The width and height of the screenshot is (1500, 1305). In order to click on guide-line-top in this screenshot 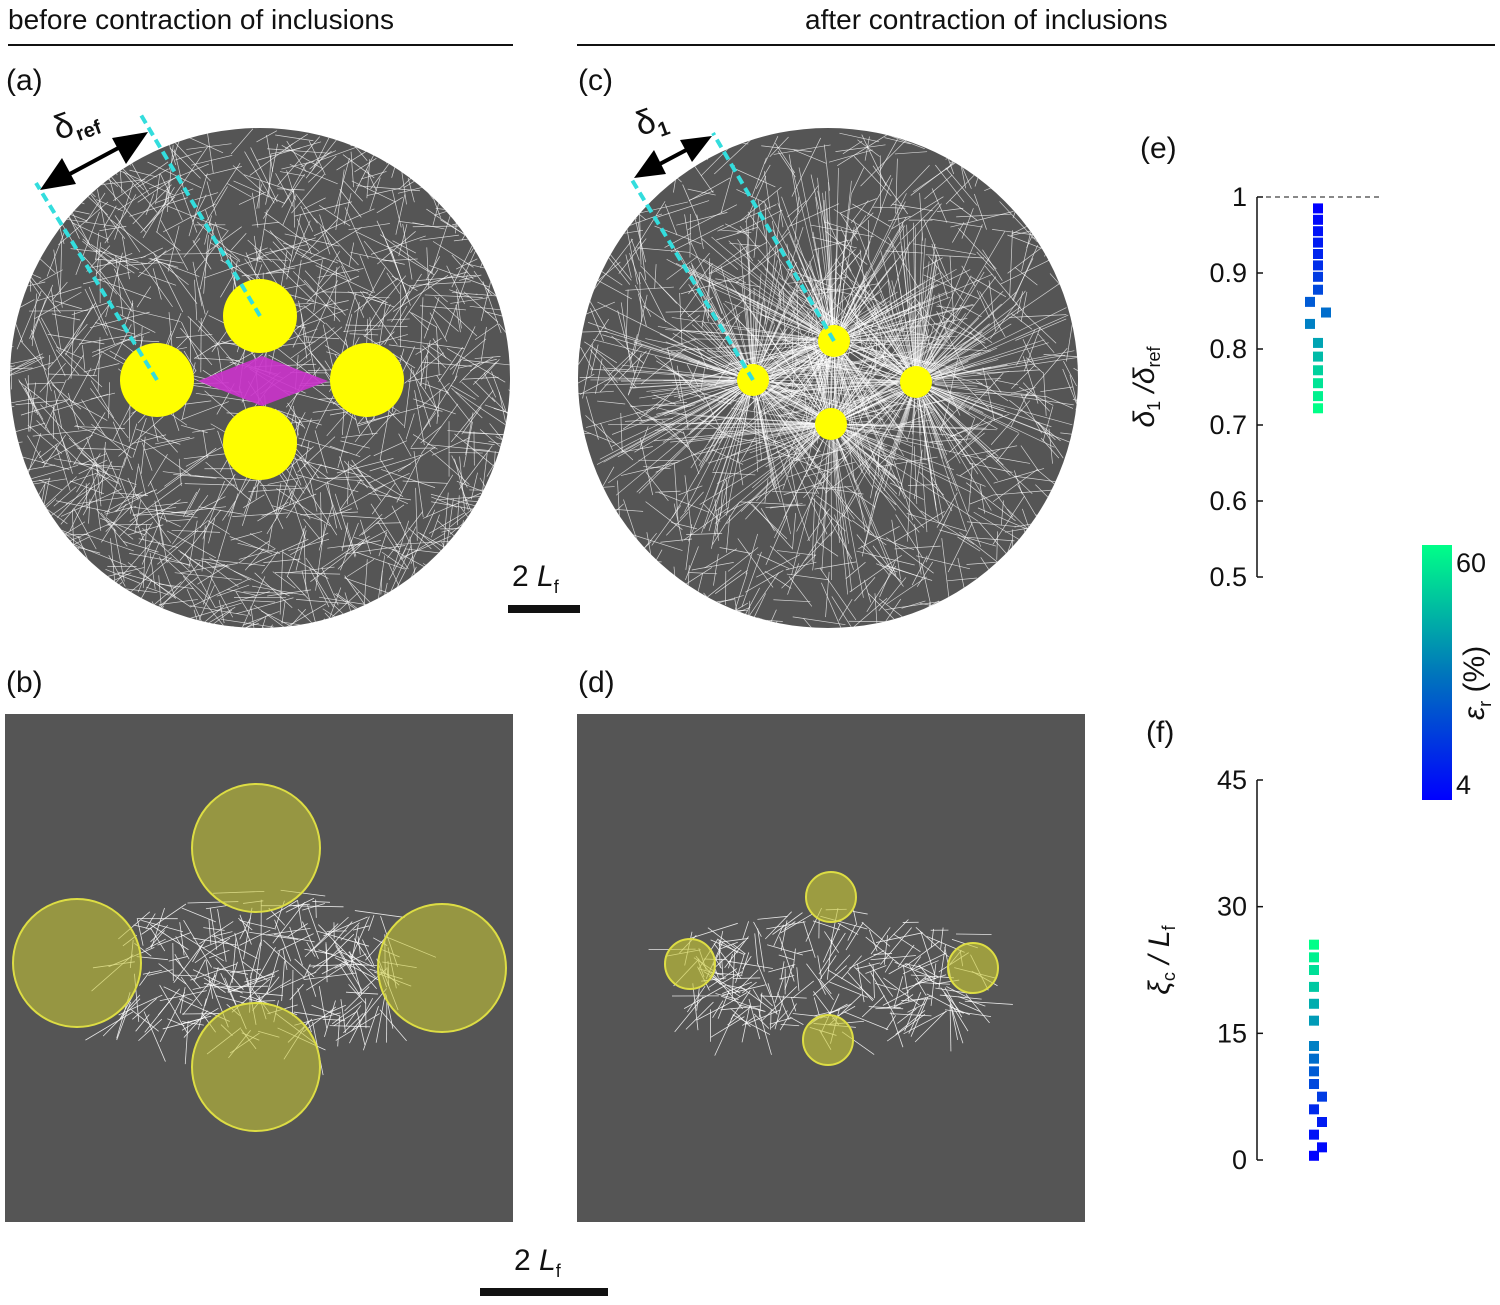, I will do `click(200, 215)`.